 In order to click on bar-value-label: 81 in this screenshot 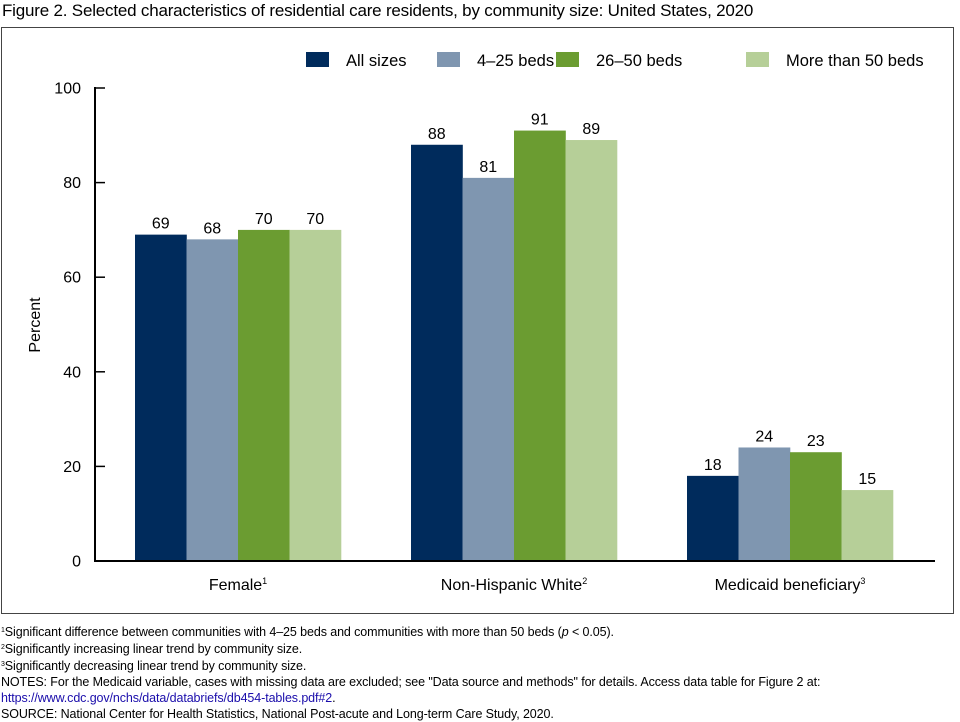, I will do `click(488, 167)`.